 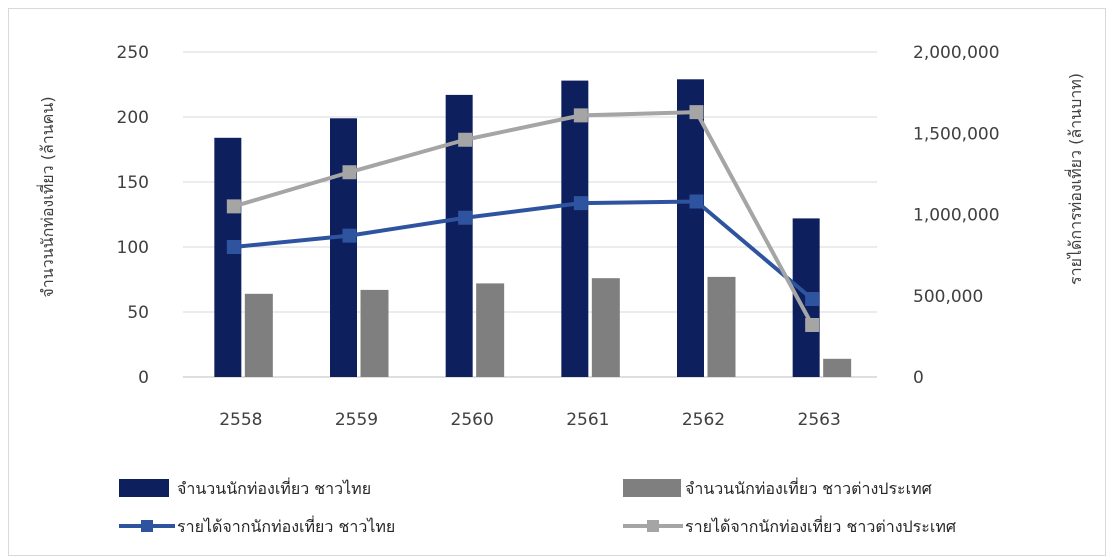 I want to click on left-tick-label: 250, so click(x=133, y=53).